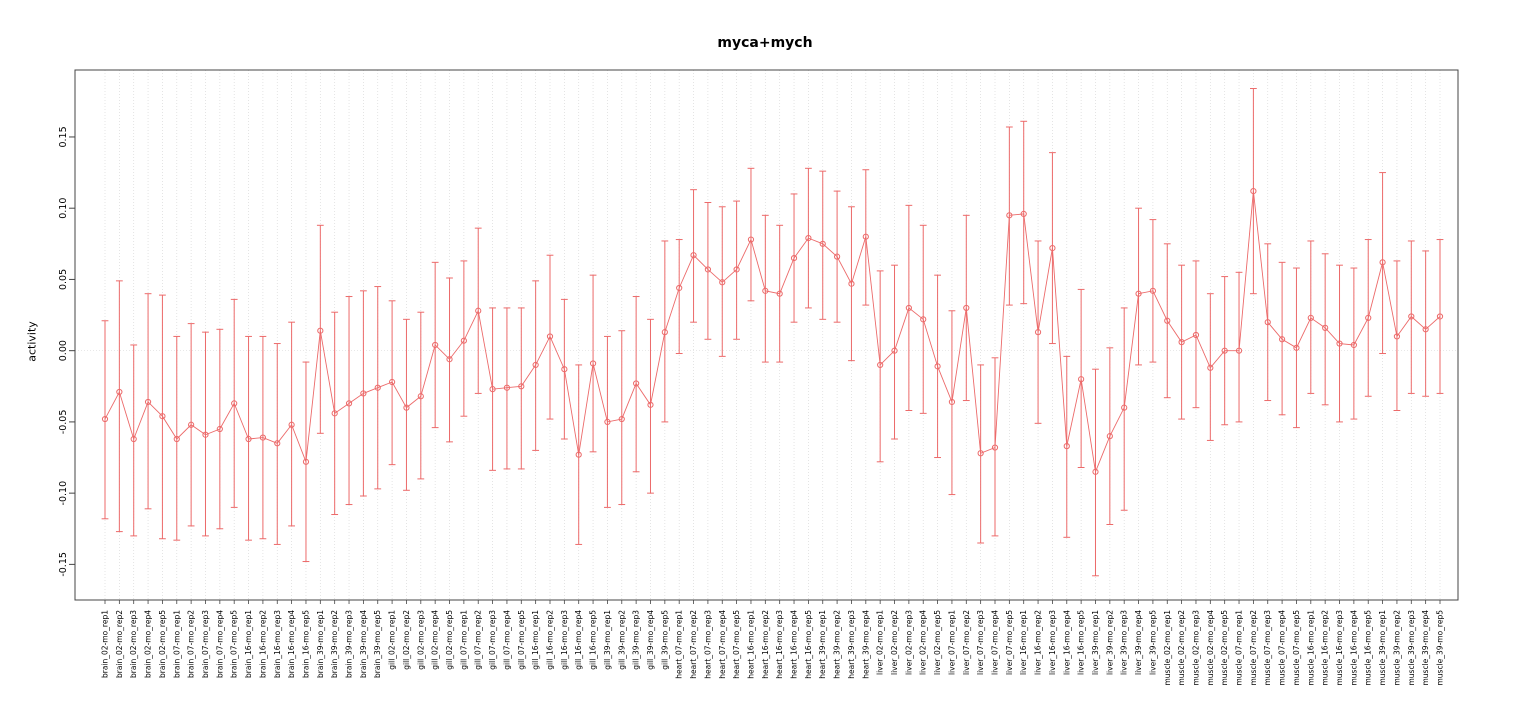 The height and width of the screenshot is (720, 1530). I want to click on x-tick-label: muscle_02-mo_rep5, so click(1224, 648).